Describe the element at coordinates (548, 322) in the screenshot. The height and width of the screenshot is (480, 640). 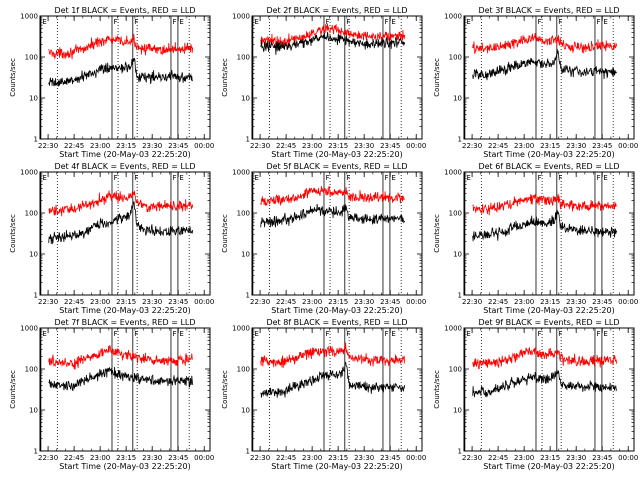
I see `panel-title: Det 9f BLACK = Events, RED = LLD` at that location.